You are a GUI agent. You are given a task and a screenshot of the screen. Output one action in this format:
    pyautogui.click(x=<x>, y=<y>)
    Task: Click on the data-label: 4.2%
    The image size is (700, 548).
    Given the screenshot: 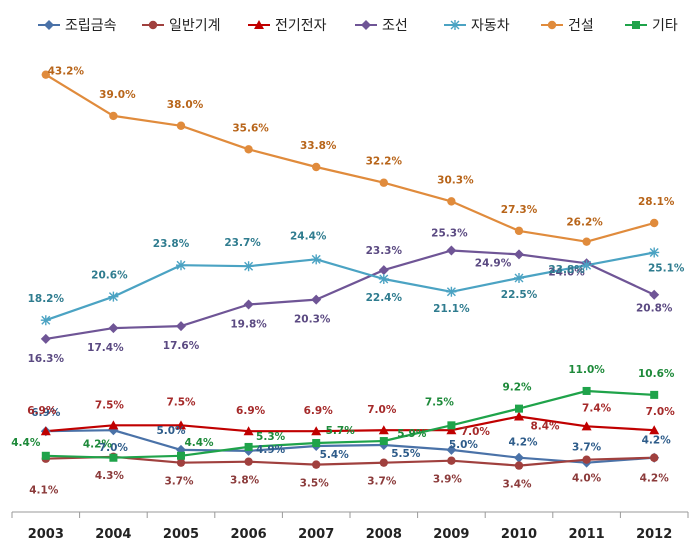 What is the action you would take?
    pyautogui.click(x=523, y=443)
    